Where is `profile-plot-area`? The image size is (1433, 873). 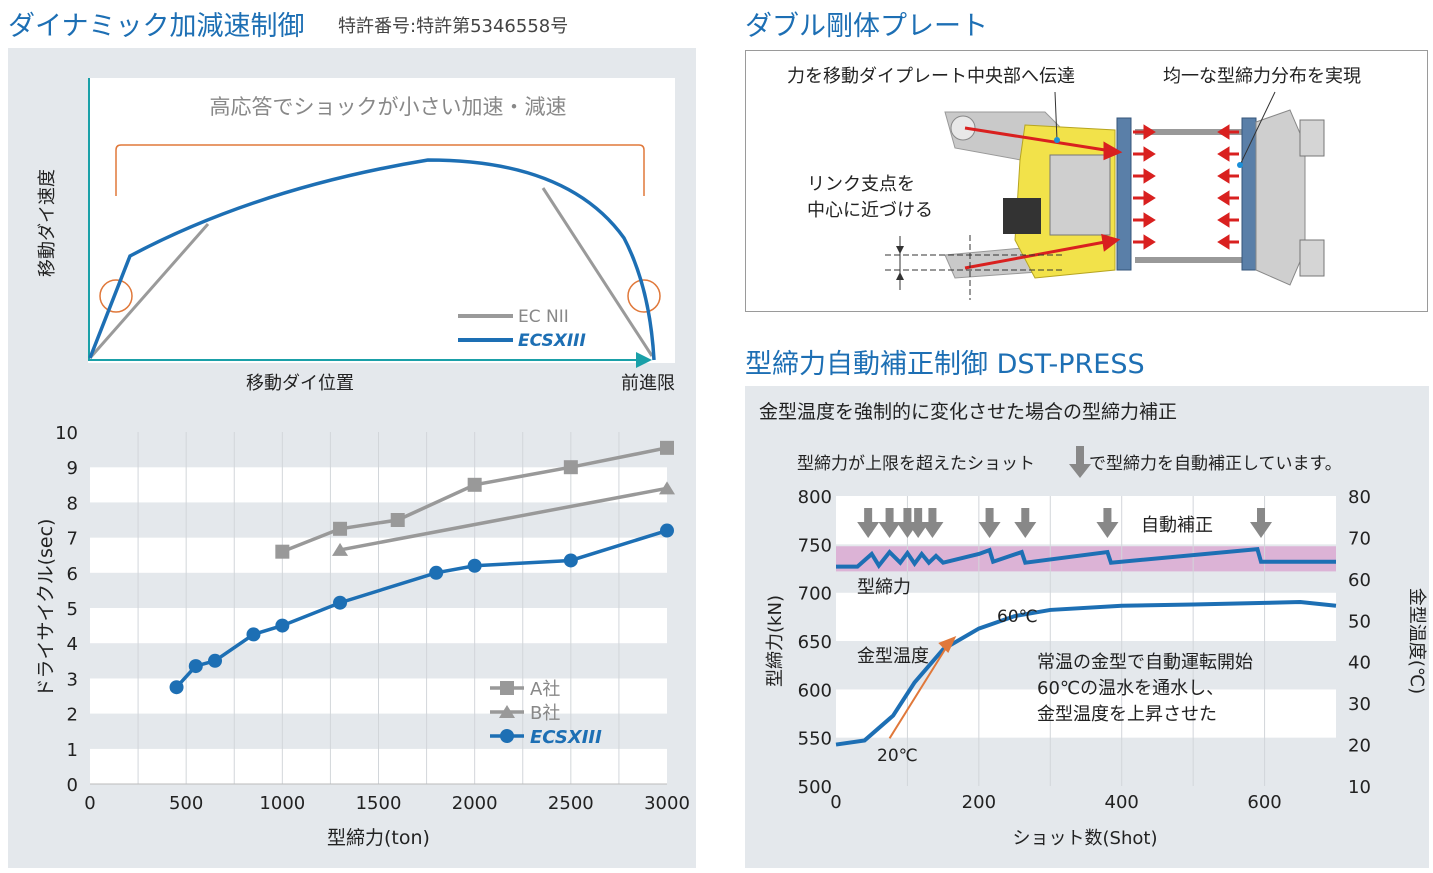
profile-plot-area is located at coordinates (381, 220).